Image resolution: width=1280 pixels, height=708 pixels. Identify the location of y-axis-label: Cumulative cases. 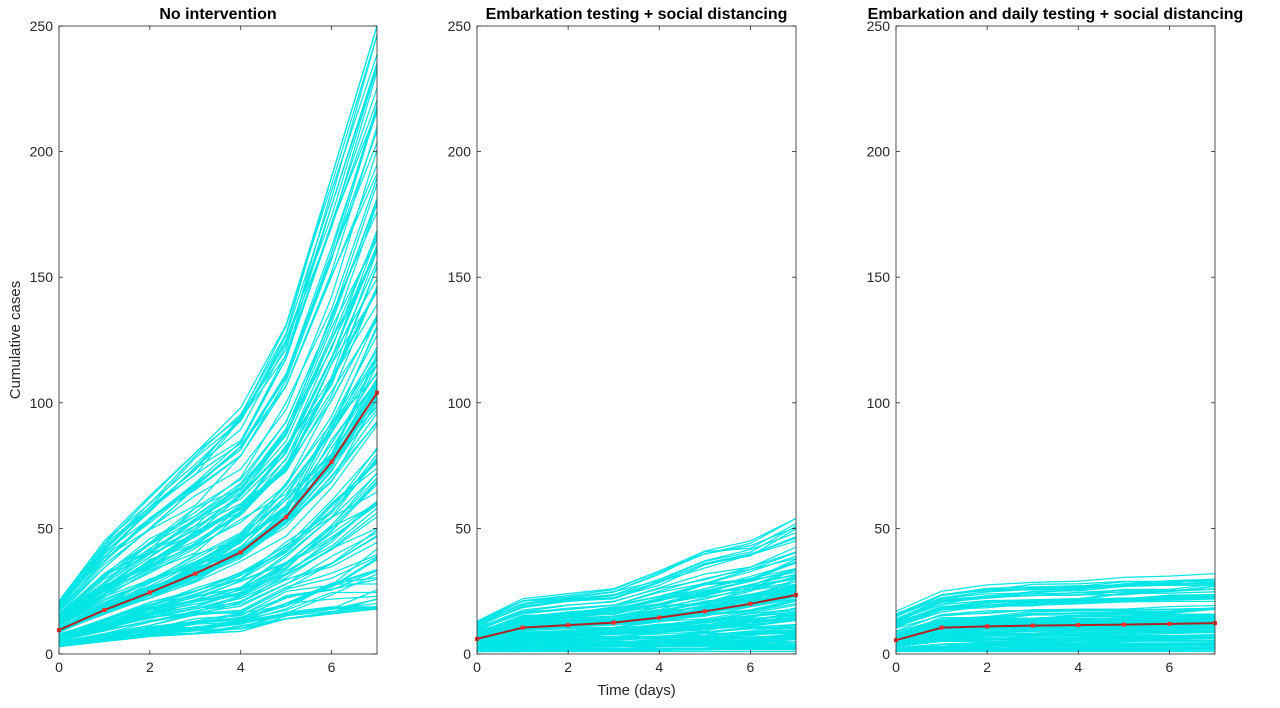
(15, 340).